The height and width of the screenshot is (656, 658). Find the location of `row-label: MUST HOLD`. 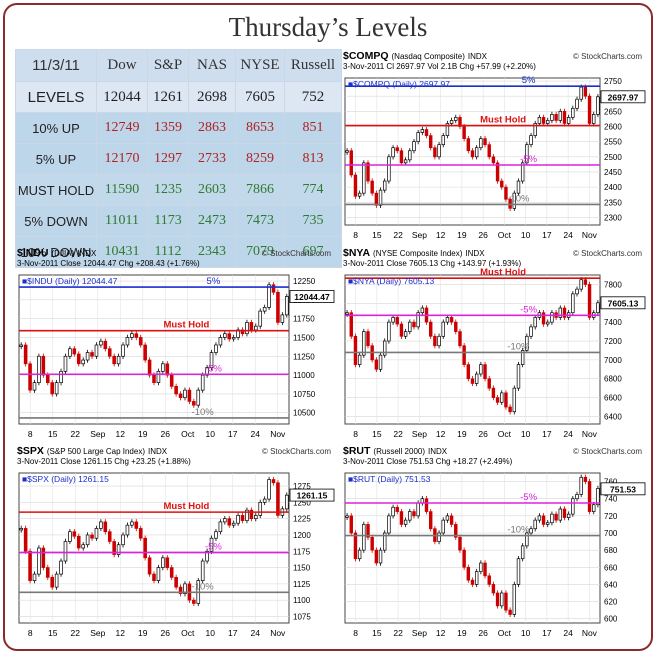

row-label: MUST HOLD is located at coordinates (56, 190).